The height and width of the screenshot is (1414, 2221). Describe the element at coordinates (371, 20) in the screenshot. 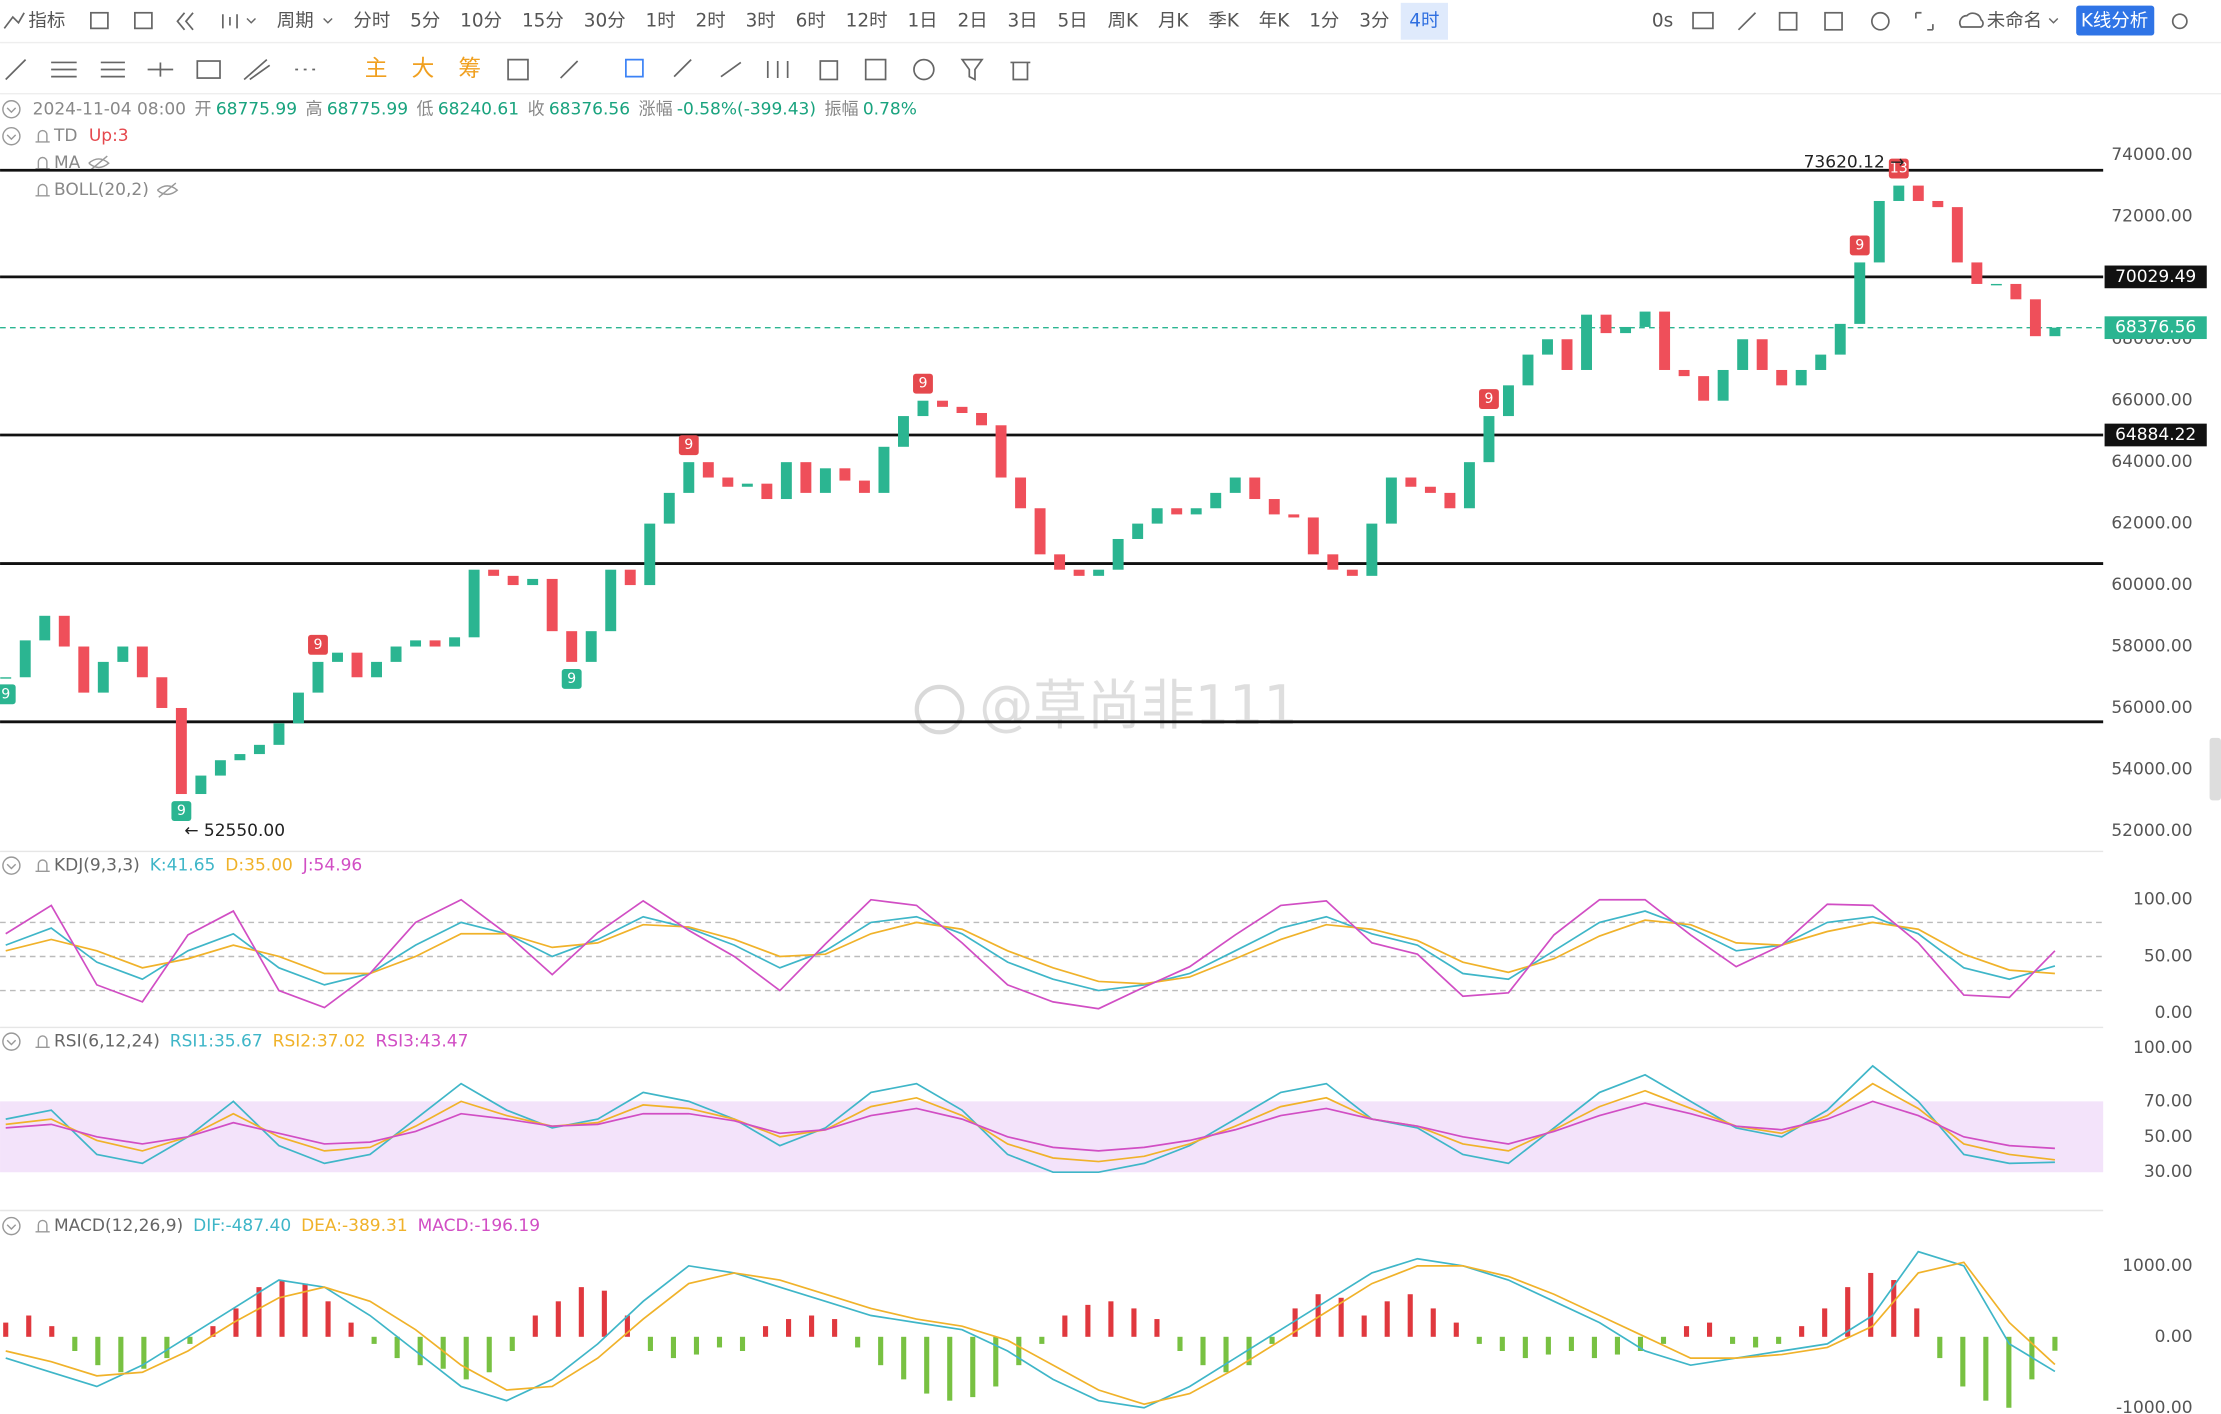

I see `period: 分时` at that location.